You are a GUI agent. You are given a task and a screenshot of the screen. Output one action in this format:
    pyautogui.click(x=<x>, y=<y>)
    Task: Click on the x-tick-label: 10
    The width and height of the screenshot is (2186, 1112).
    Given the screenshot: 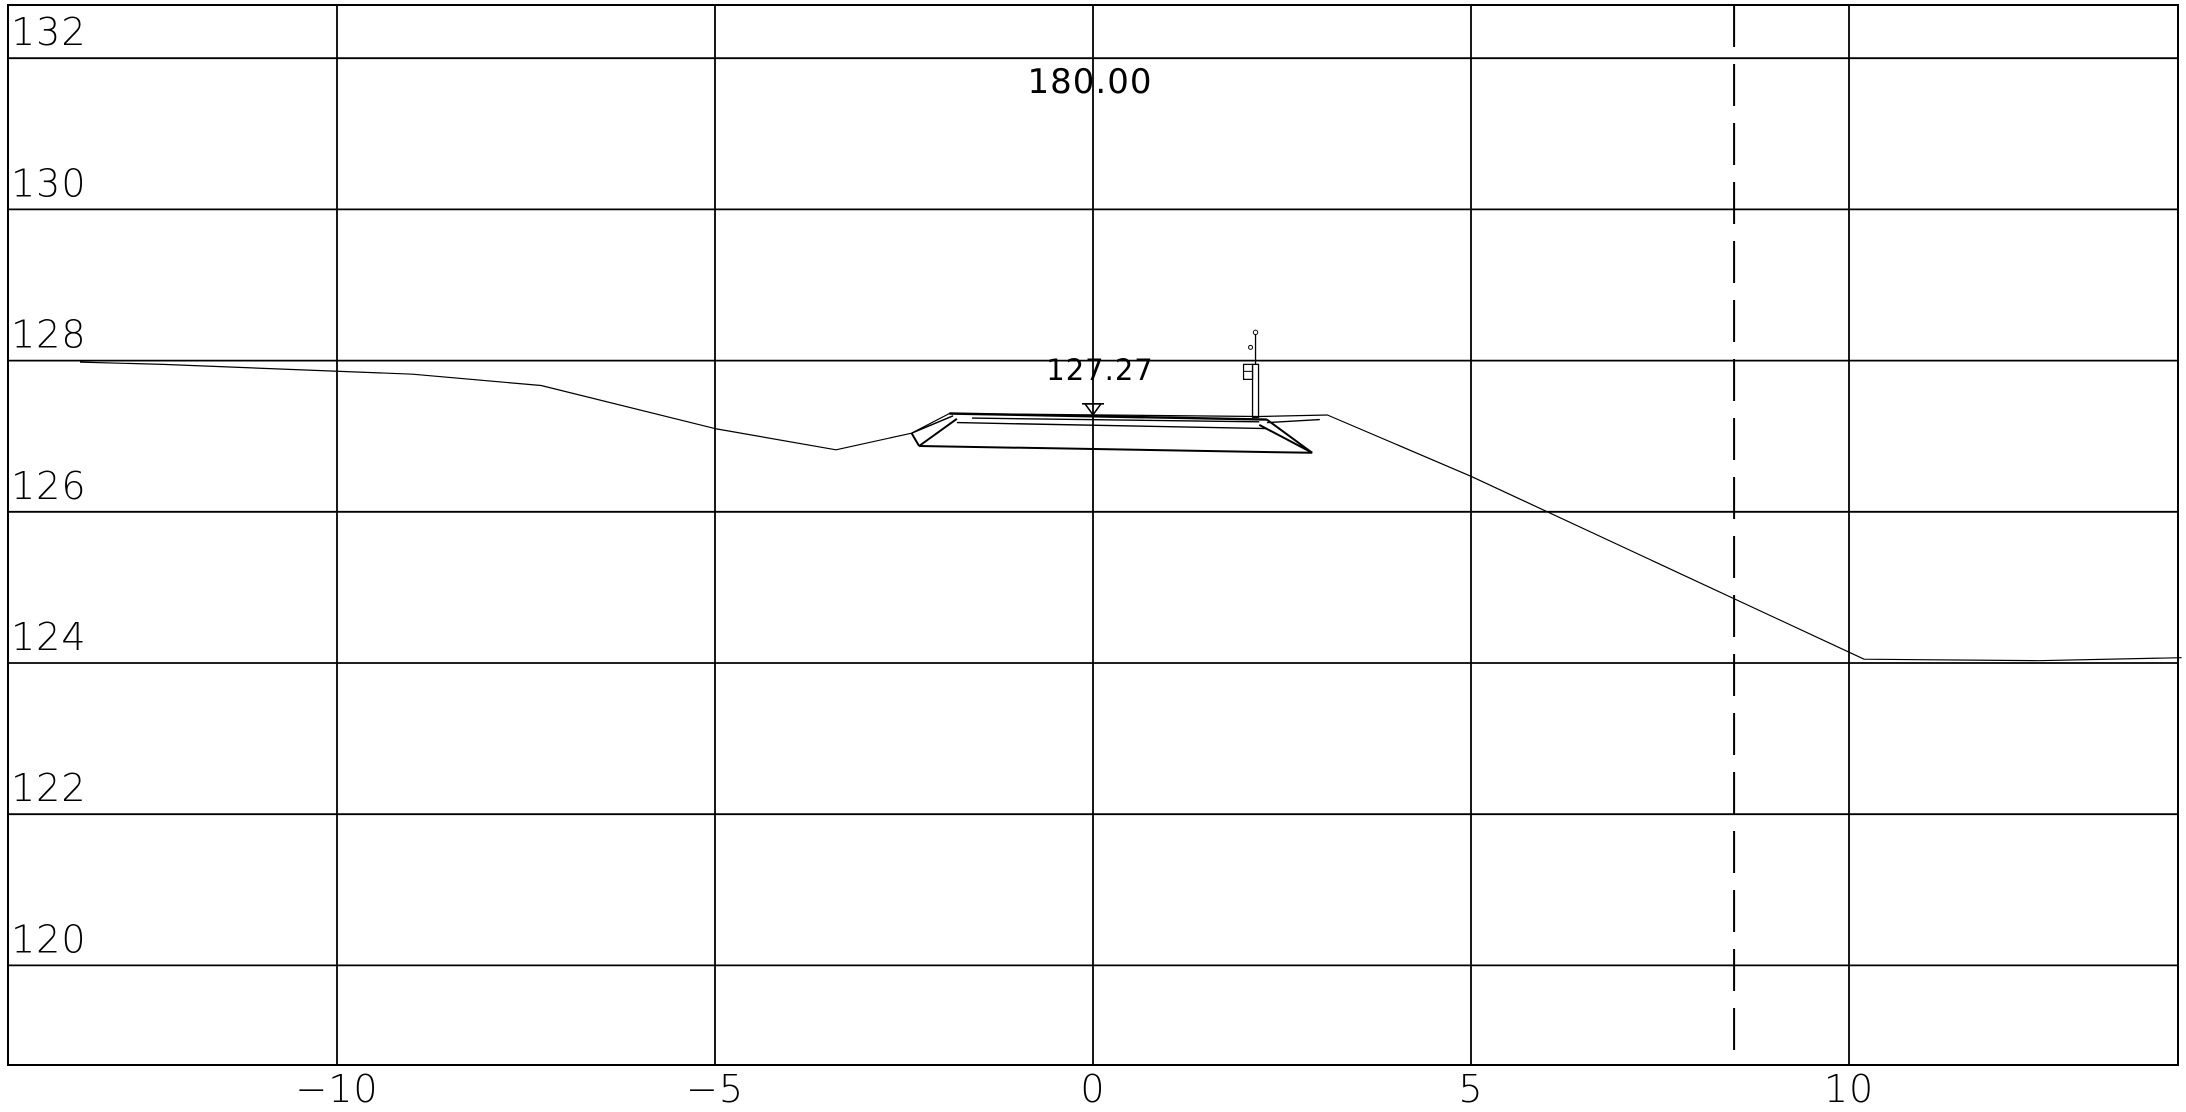 What is the action you would take?
    pyautogui.click(x=1849, y=1089)
    